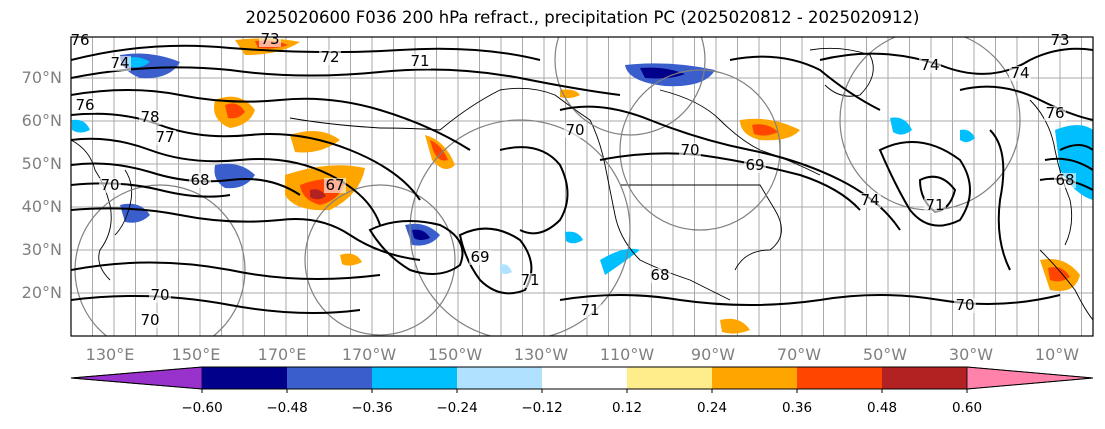 The image size is (1105, 429). Describe the element at coordinates (202, 408) in the screenshot. I see `colorbar-tick-label: −0.60` at that location.